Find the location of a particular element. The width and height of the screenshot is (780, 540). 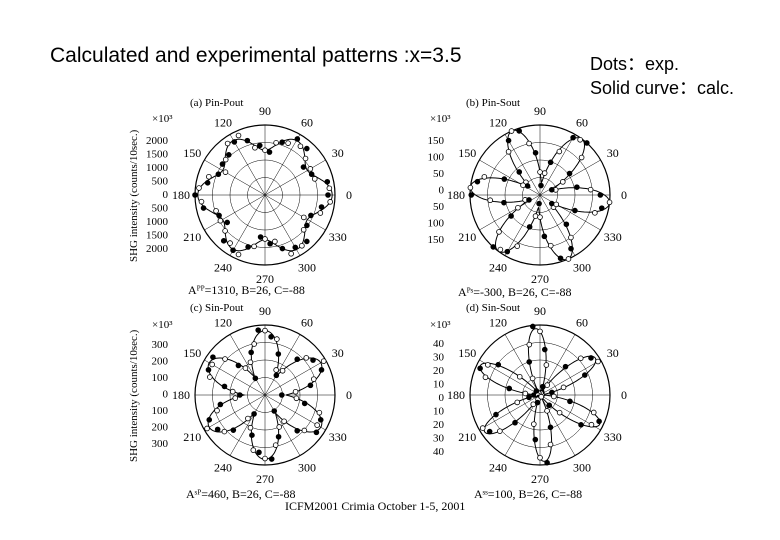

radial-tick-label: 50 is located at coordinates (439, 174).